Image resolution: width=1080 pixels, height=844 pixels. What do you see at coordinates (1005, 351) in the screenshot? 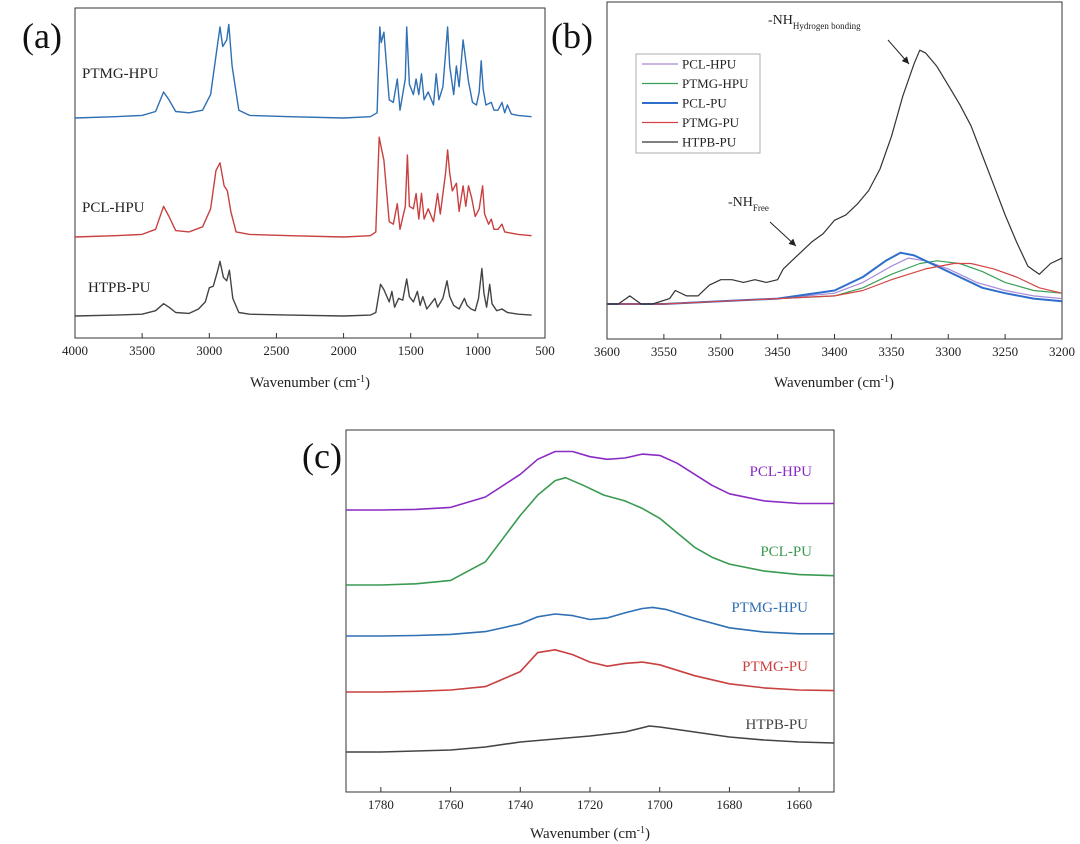
I see `panel-b-tick-label-3250: 3250` at bounding box center [1005, 351].